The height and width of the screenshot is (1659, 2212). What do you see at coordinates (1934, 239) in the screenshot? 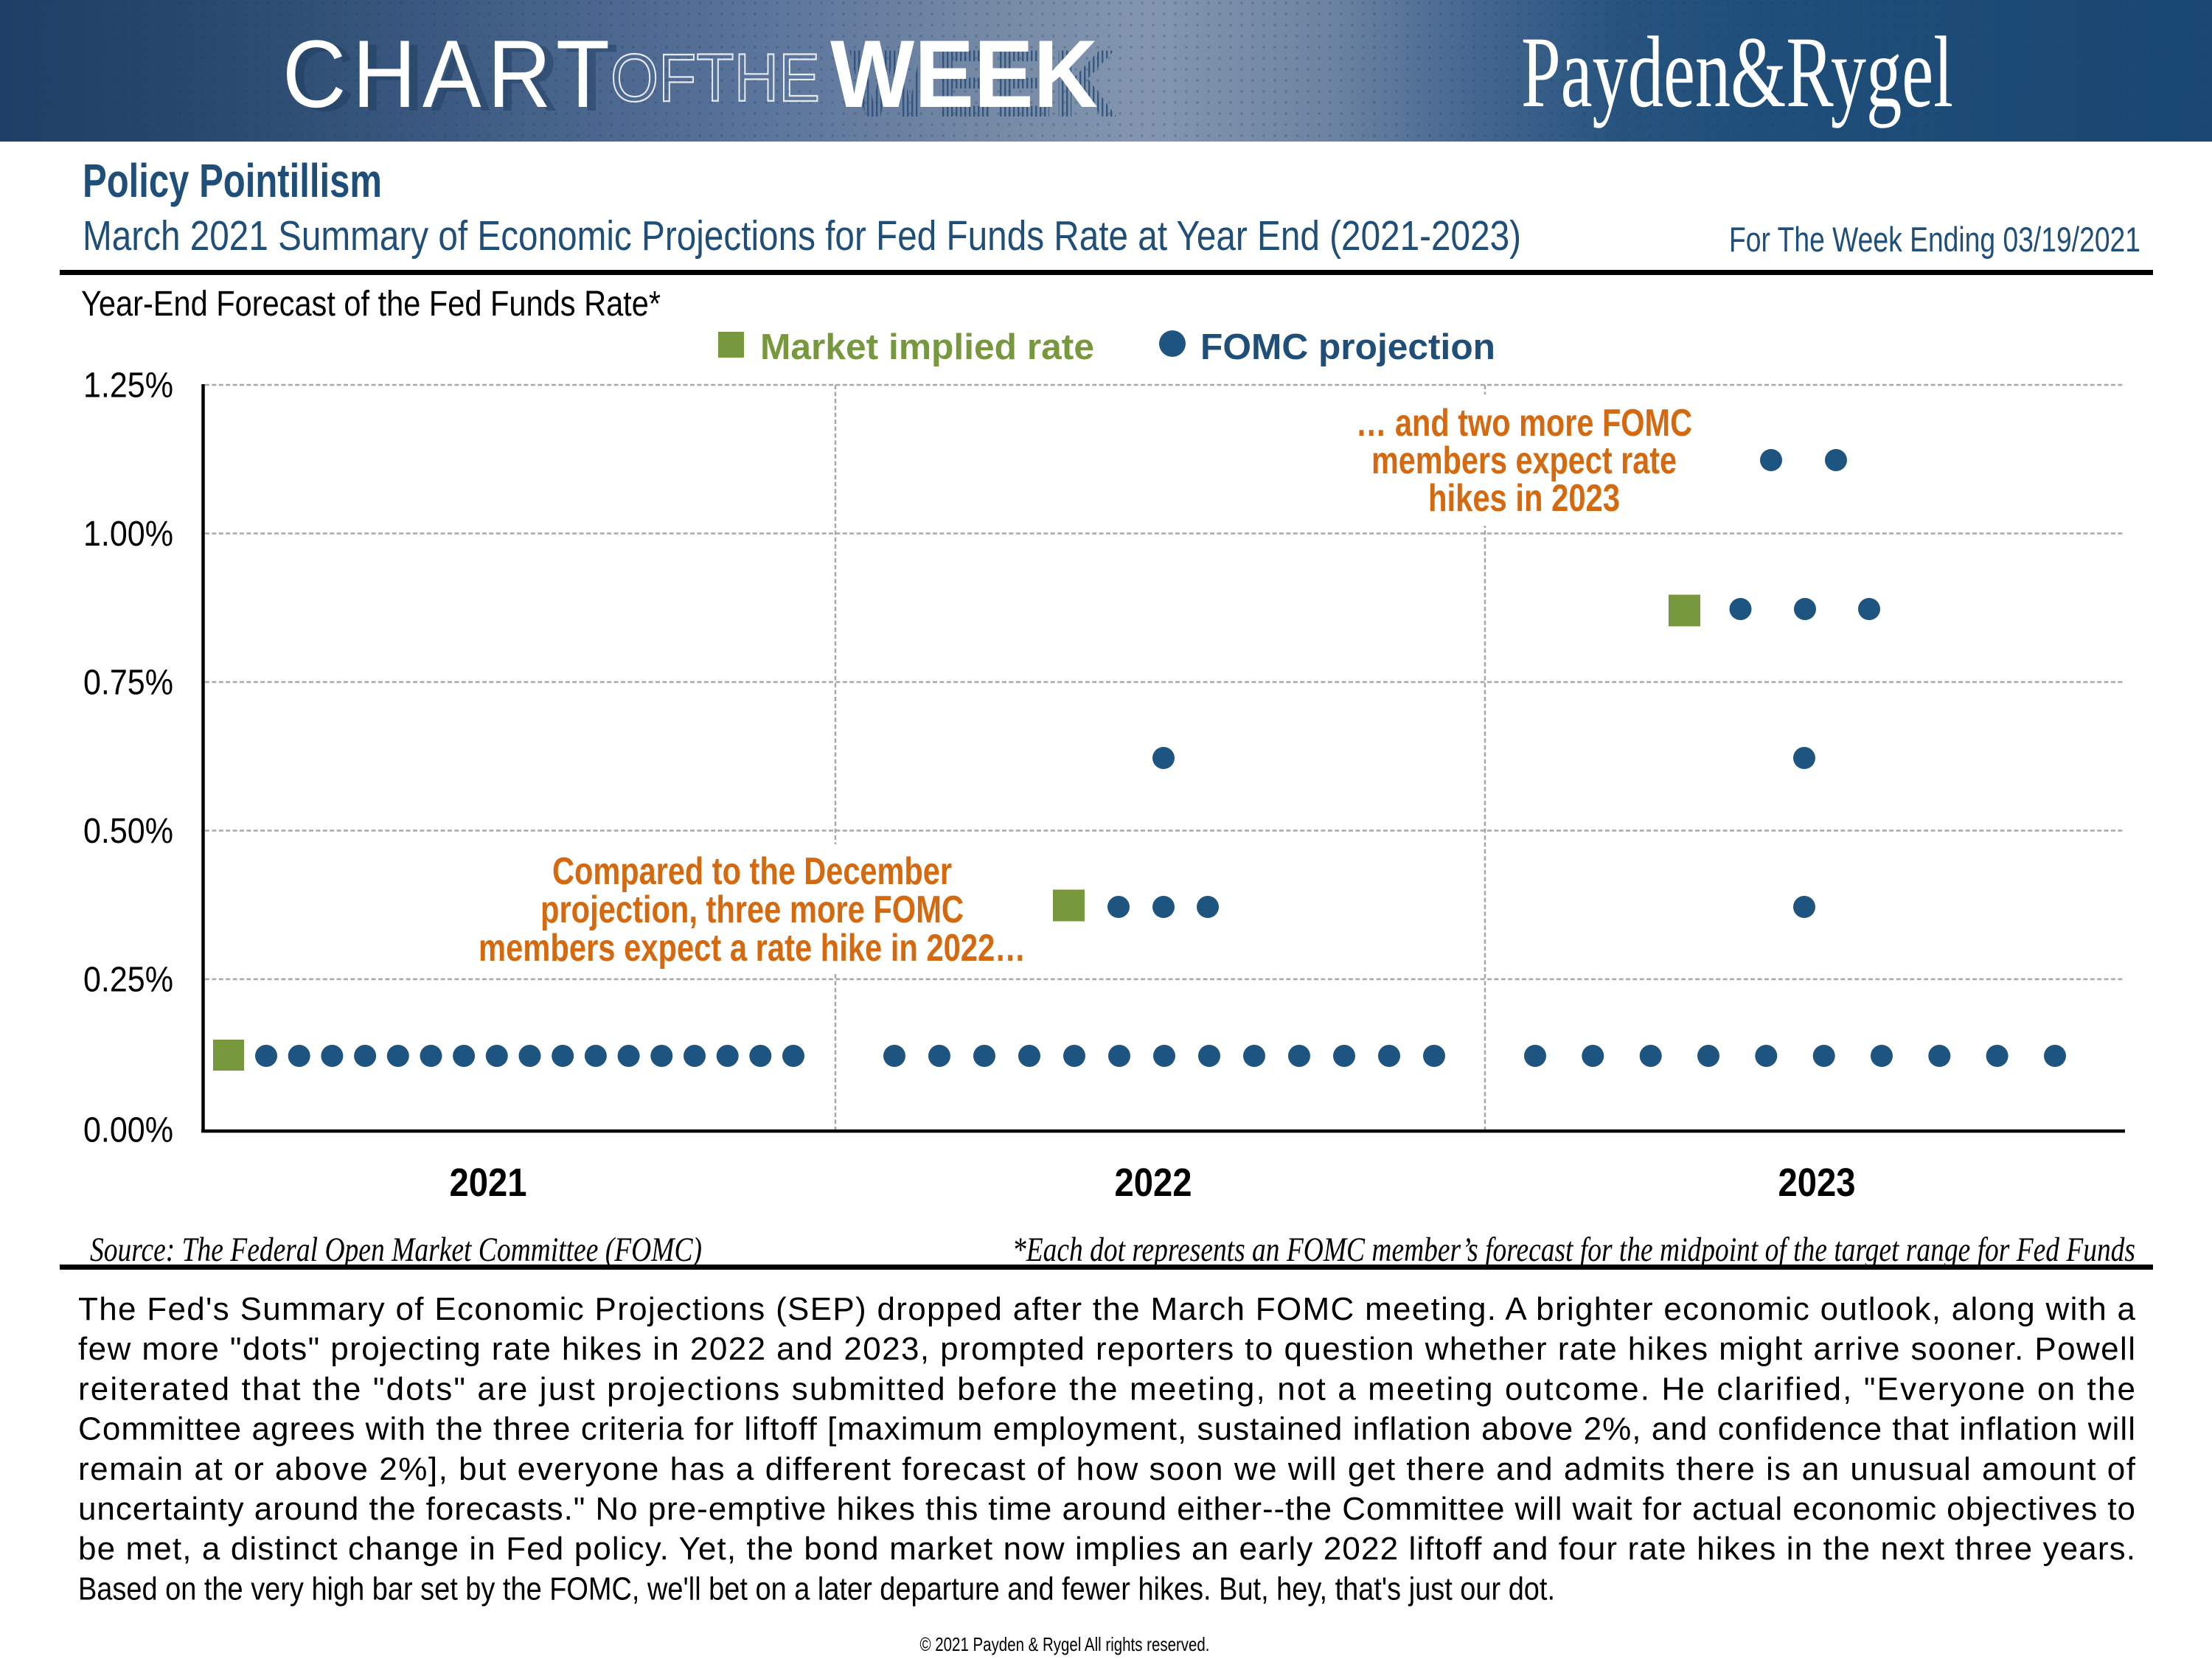
I see `svg-text: For The Week Ending 03/19/2021` at bounding box center [1934, 239].